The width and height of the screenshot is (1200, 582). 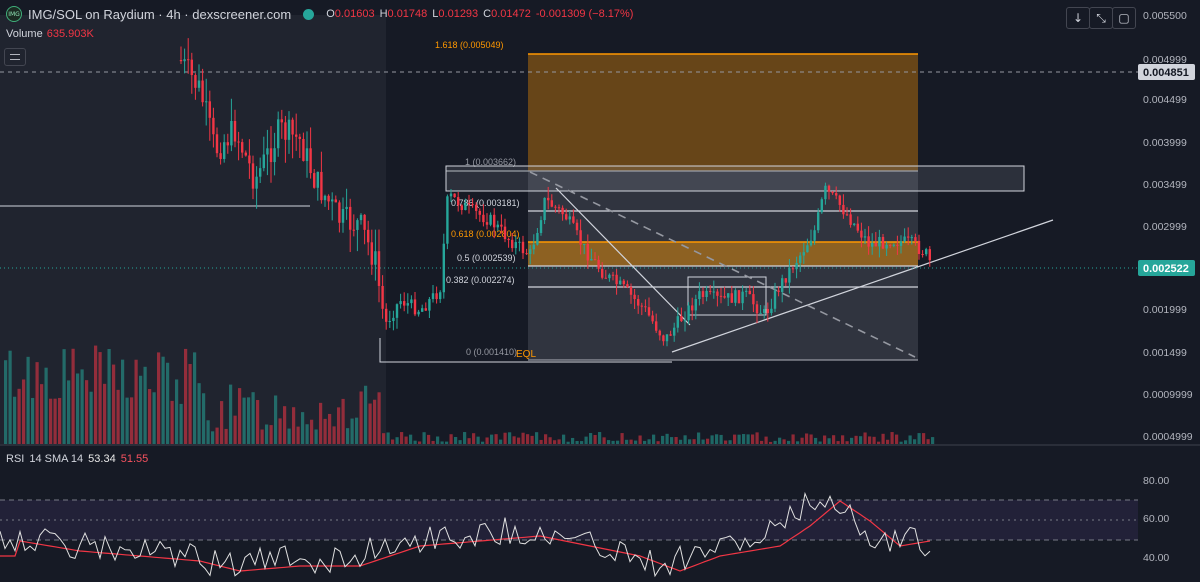 I want to click on collapse-legend-button, so click(x=15, y=57).